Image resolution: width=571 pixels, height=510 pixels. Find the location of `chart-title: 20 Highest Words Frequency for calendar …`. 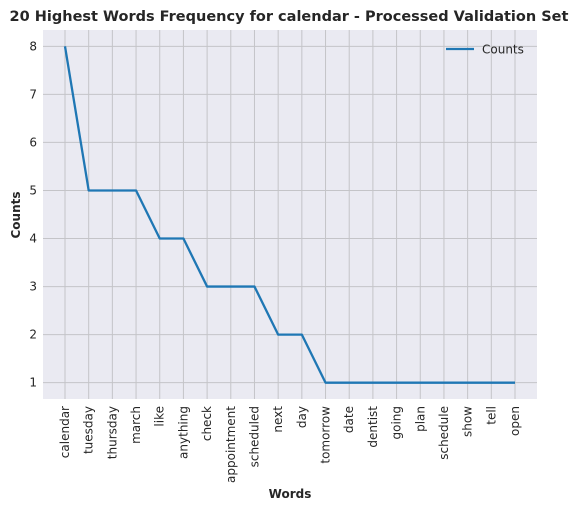

chart-title: 20 Highest Words Frequency for calendar … is located at coordinates (289, 17).